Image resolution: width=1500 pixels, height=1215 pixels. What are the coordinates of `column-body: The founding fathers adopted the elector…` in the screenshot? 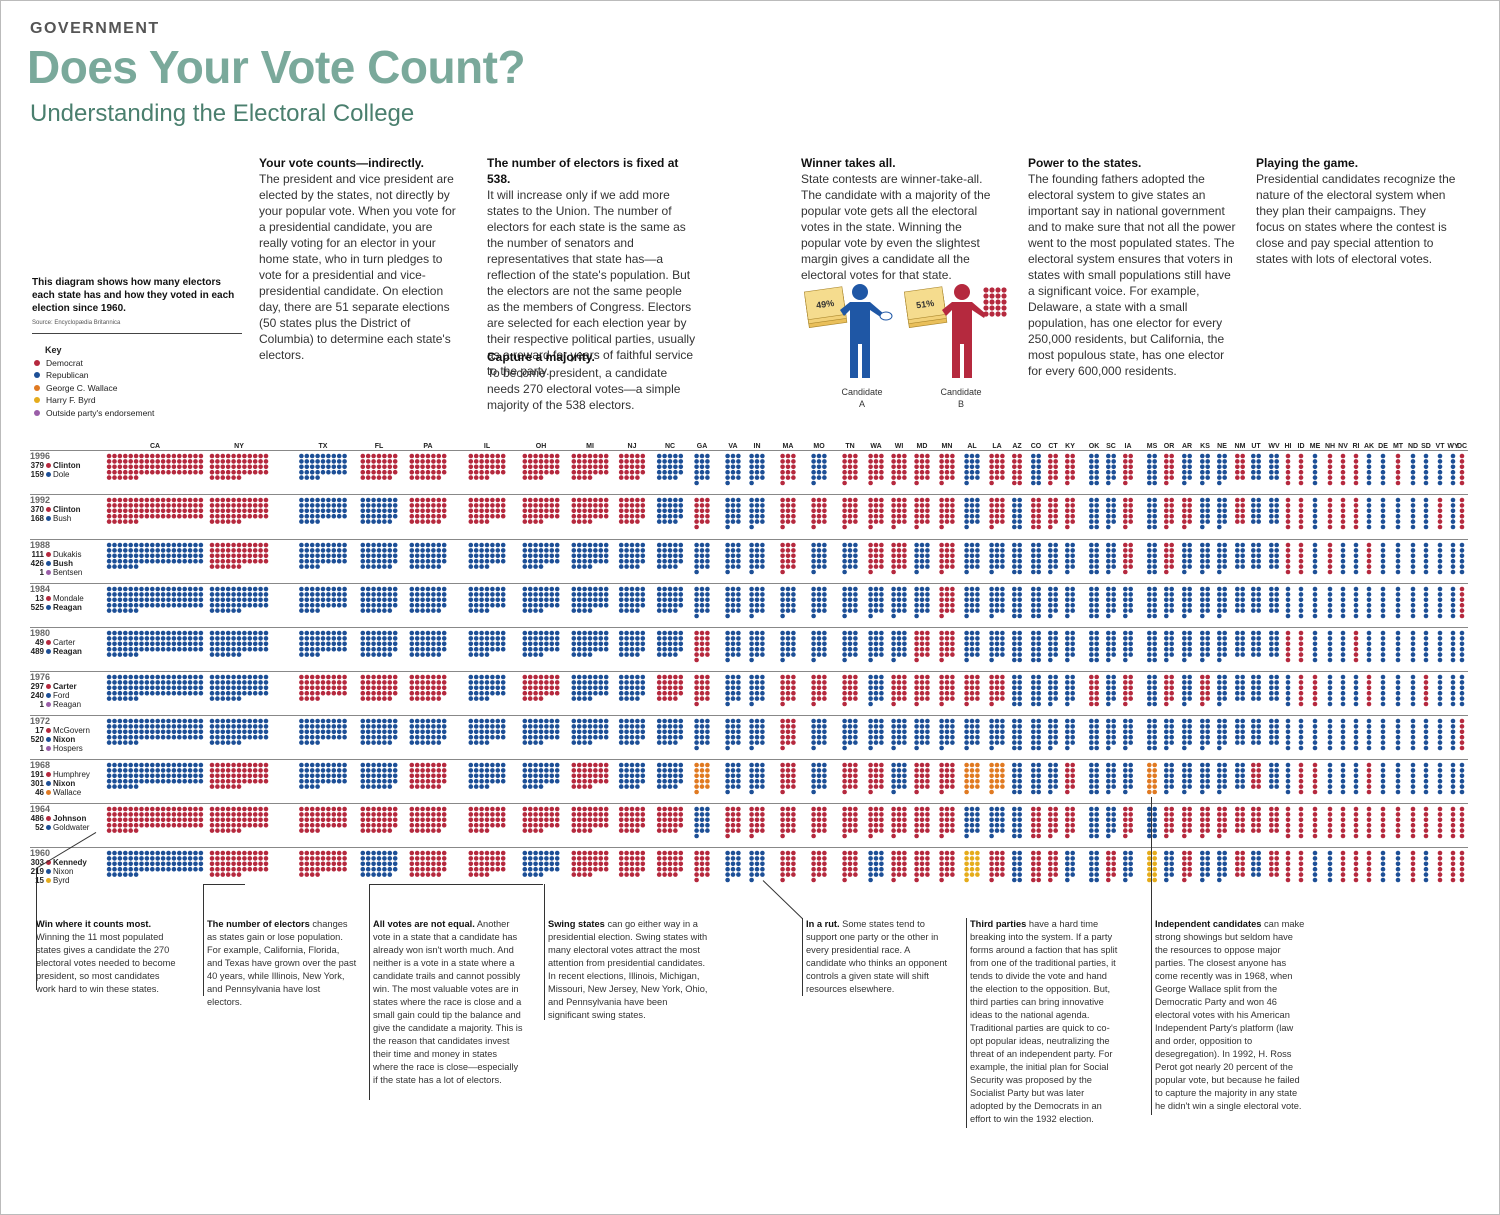 It's located at (1132, 275).